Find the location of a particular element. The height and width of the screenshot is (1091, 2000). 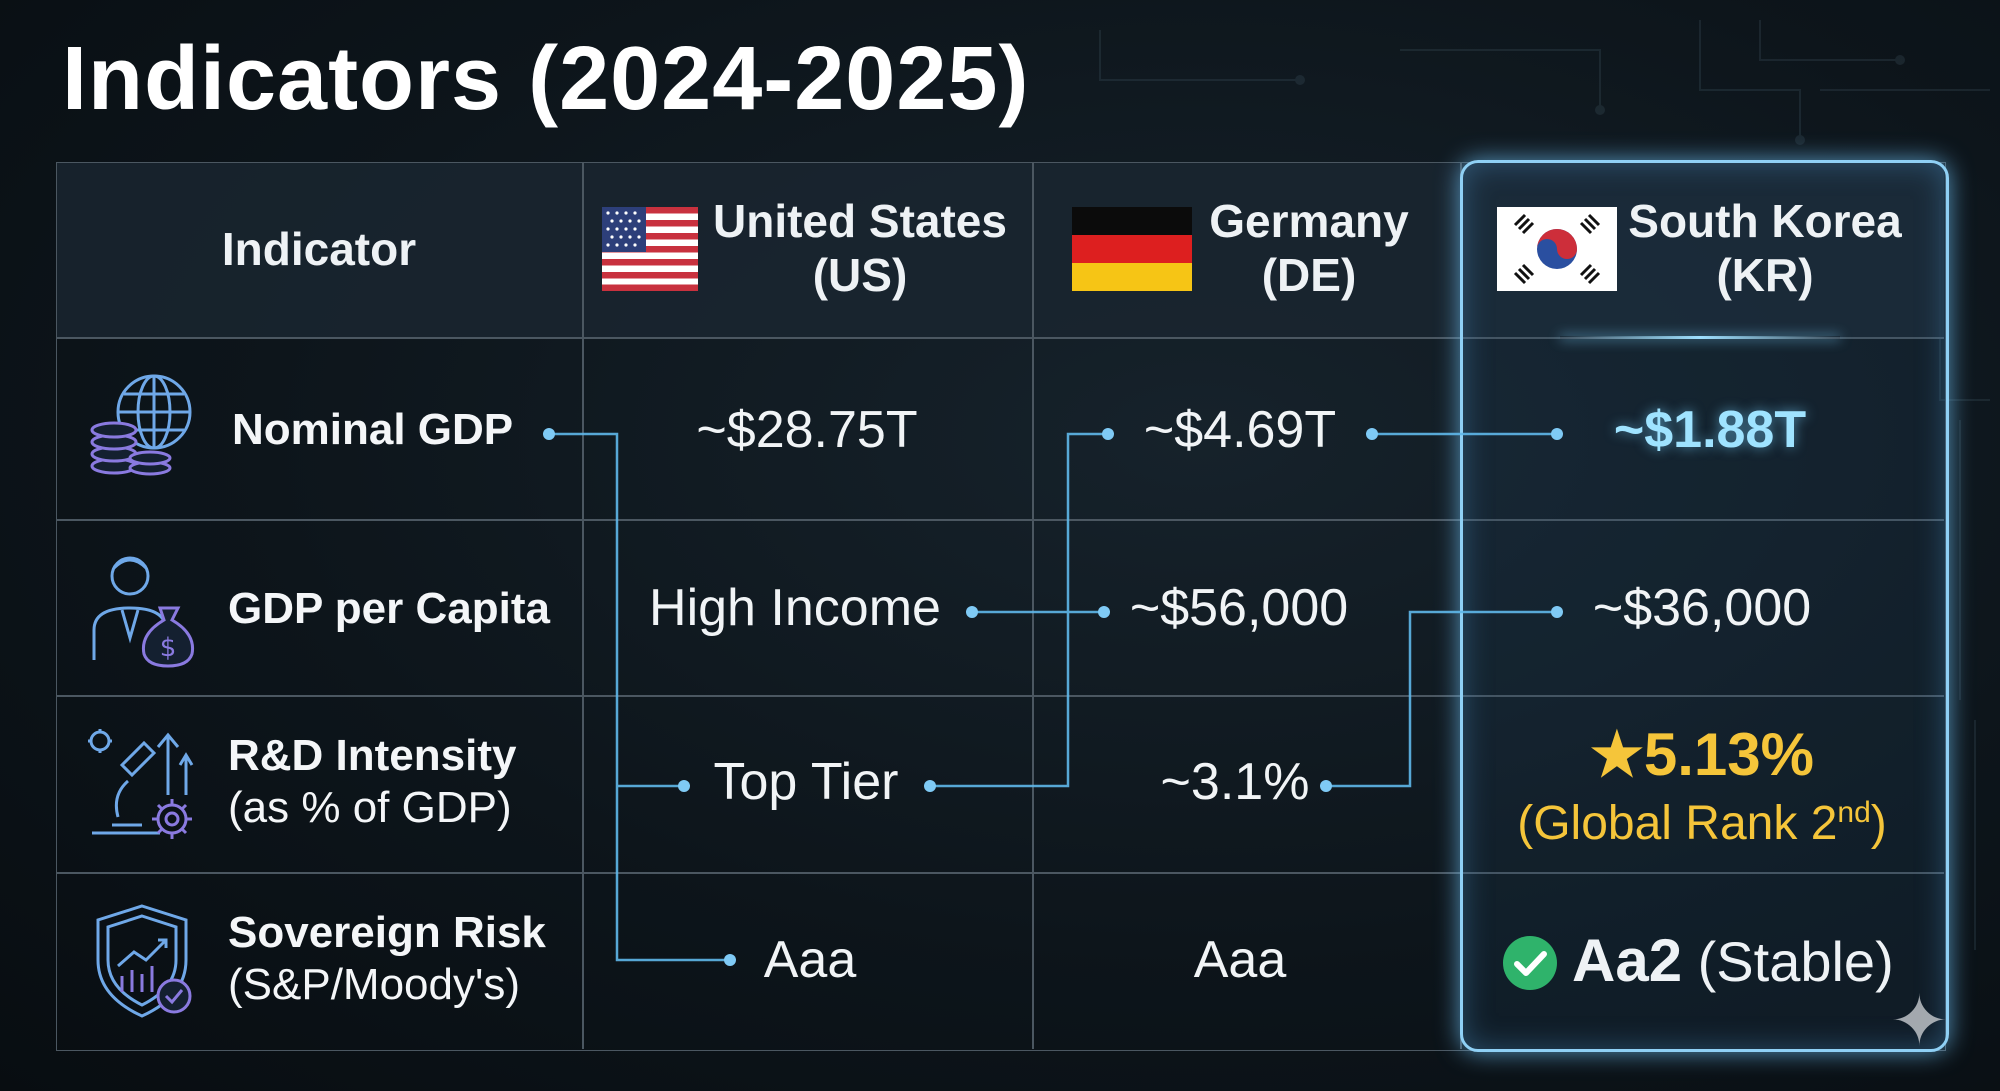

row-label-text: Sovereign Risk is located at coordinates (387, 932).